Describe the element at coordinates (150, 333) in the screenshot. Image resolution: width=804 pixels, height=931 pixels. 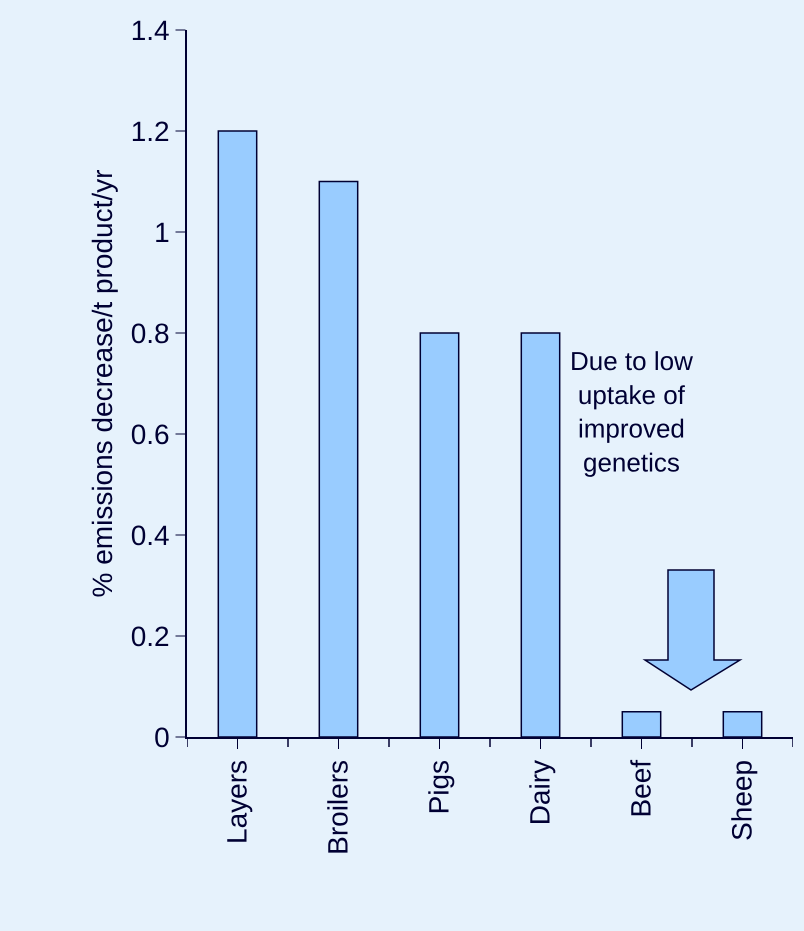
I see `y-tick-label: 0.8` at that location.